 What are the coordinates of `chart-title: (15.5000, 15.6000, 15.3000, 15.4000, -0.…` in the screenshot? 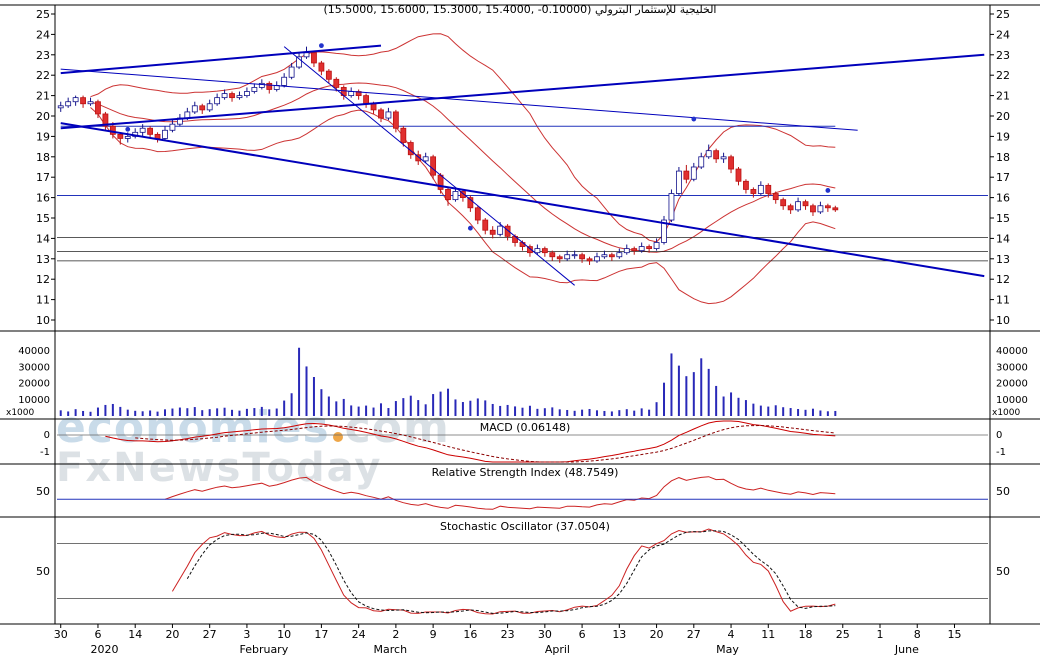 It's located at (520, 9).